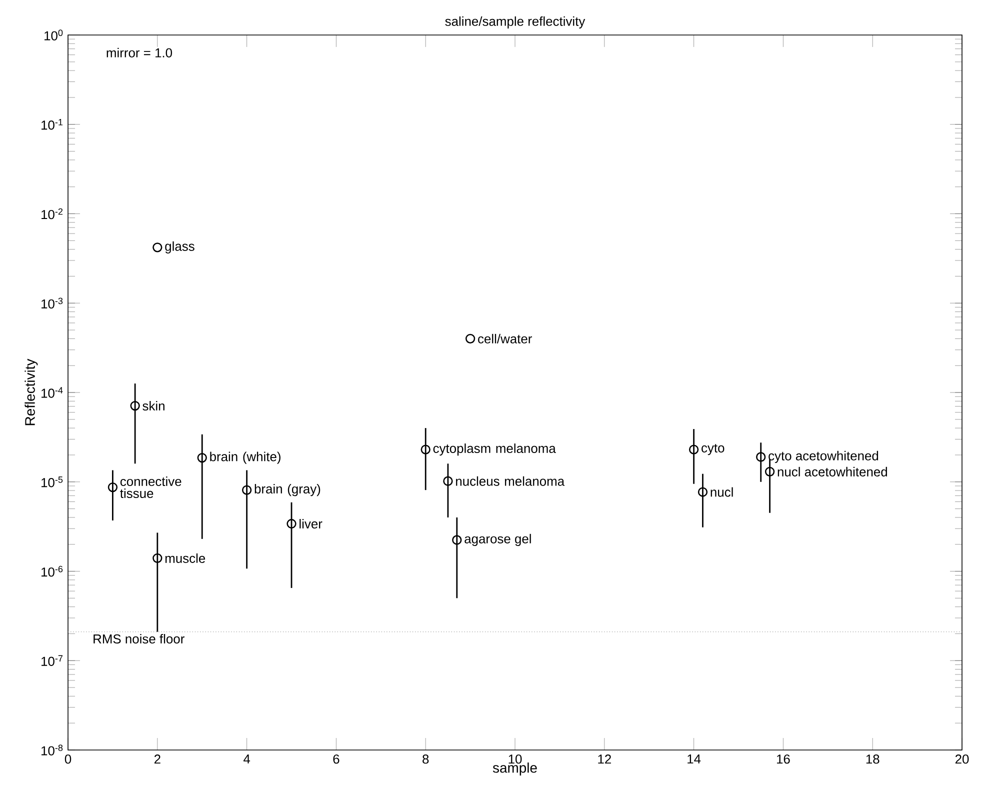 The height and width of the screenshot is (788, 981). Describe the element at coordinates (336, 759) in the screenshot. I see `x-tick-label: 6` at that location.